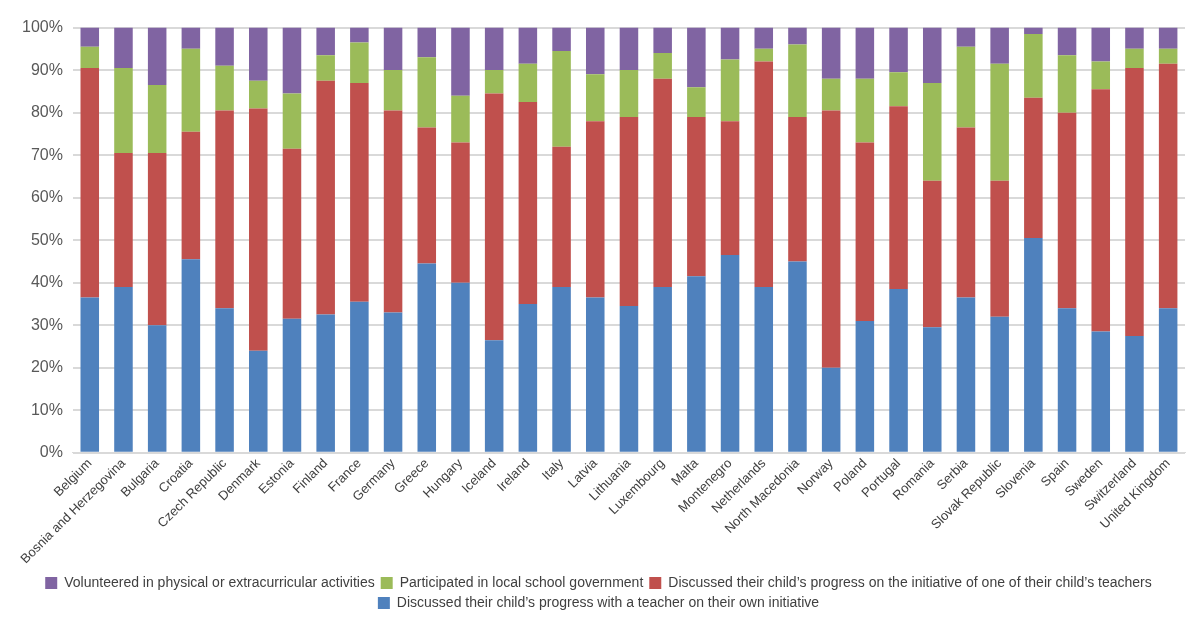  Describe the element at coordinates (46, 239) in the screenshot. I see `y-tick-label: 50%` at that location.